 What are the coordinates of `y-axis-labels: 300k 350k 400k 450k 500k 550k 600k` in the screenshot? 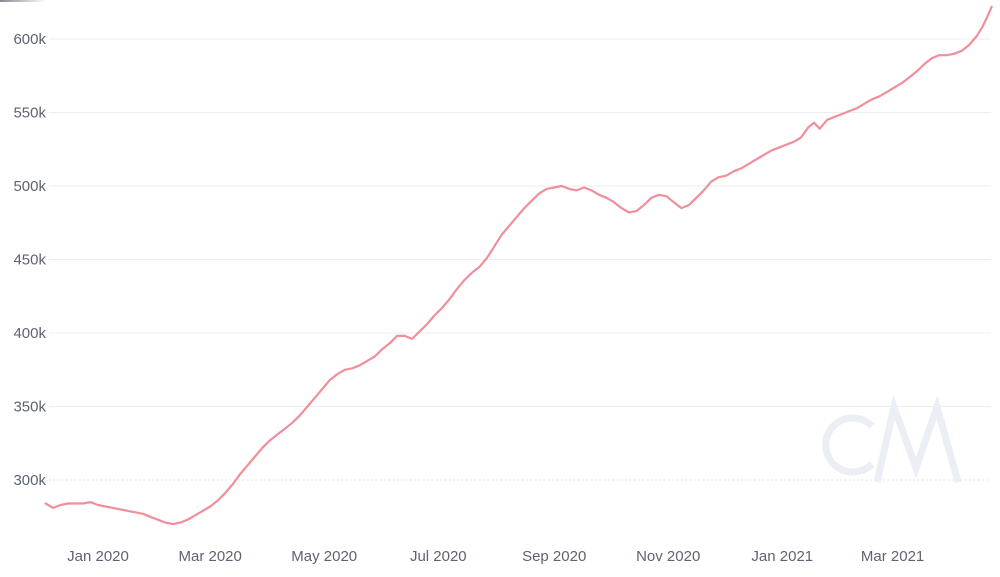 It's located at (29, 260).